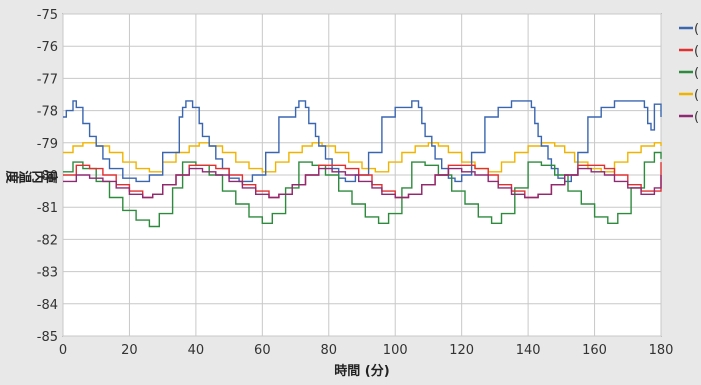  I want to click on y-tick-label: -79, so click(47, 144).